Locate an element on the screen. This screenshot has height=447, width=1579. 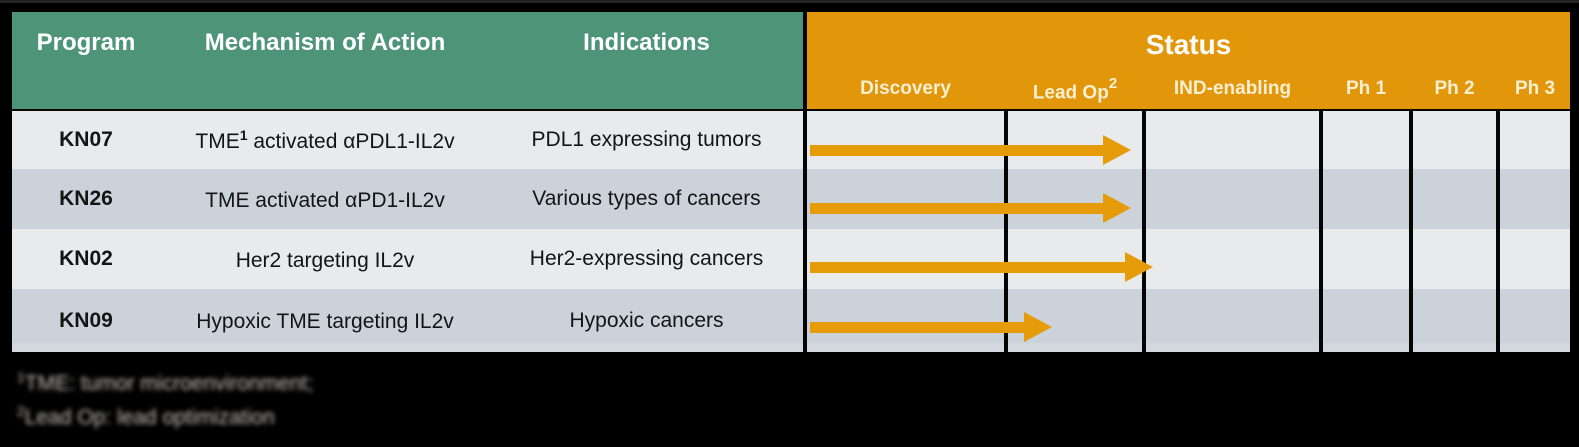
table-header-left: Program Mechanism of Action Indications is located at coordinates (407, 60).